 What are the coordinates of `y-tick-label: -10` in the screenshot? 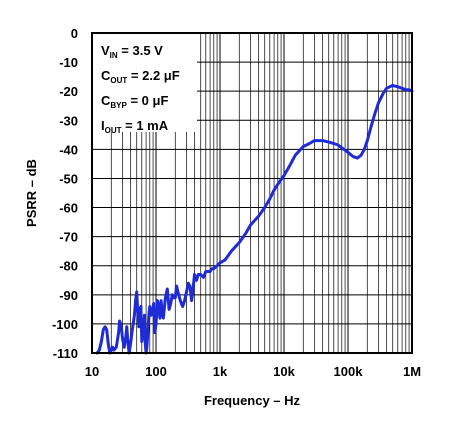 It's located at (68, 62).